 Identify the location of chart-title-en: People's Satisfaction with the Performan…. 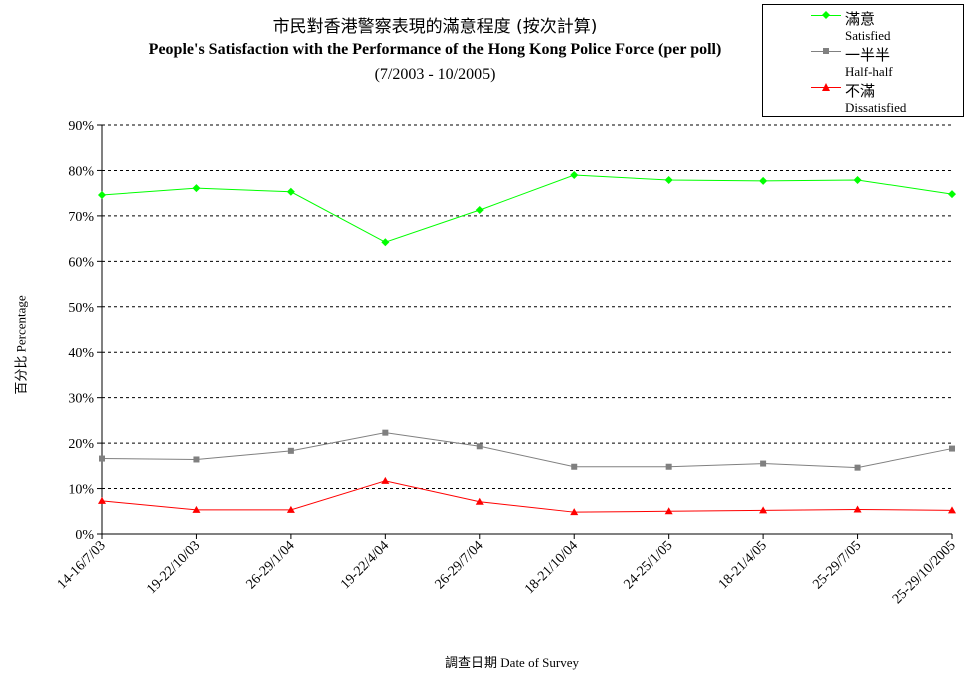
(435, 49).